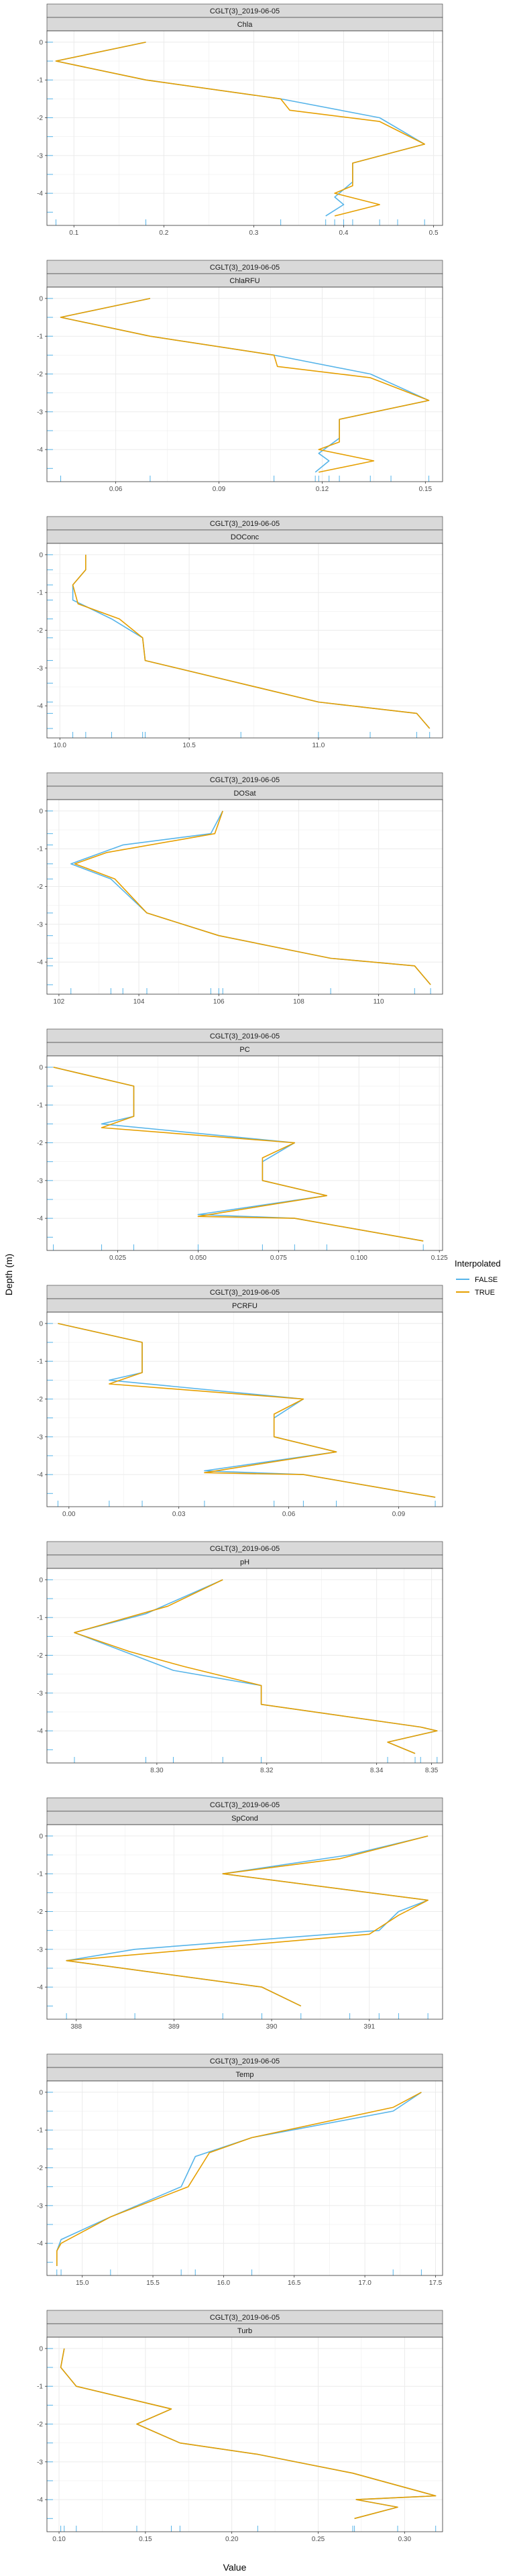 This screenshot has width=515, height=2576. Describe the element at coordinates (82, 2283) in the screenshot. I see `x-tick-label: 15.0` at that location.